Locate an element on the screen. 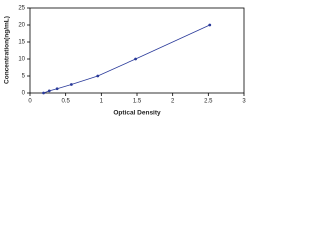 Image resolution: width=320 pixels, height=240 pixels. y-tick-label: 25 is located at coordinates (21, 9).